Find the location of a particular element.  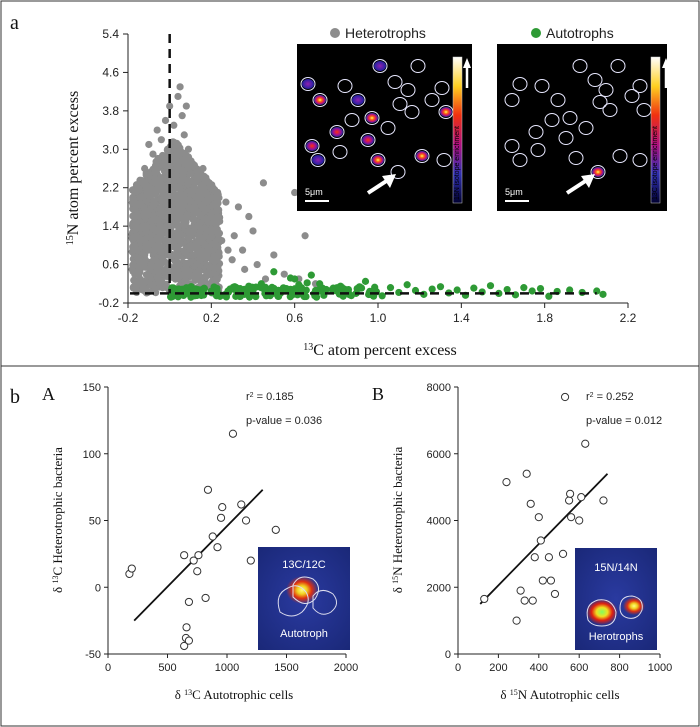

inset-heterotroph-background is located at coordinates (616, 599).